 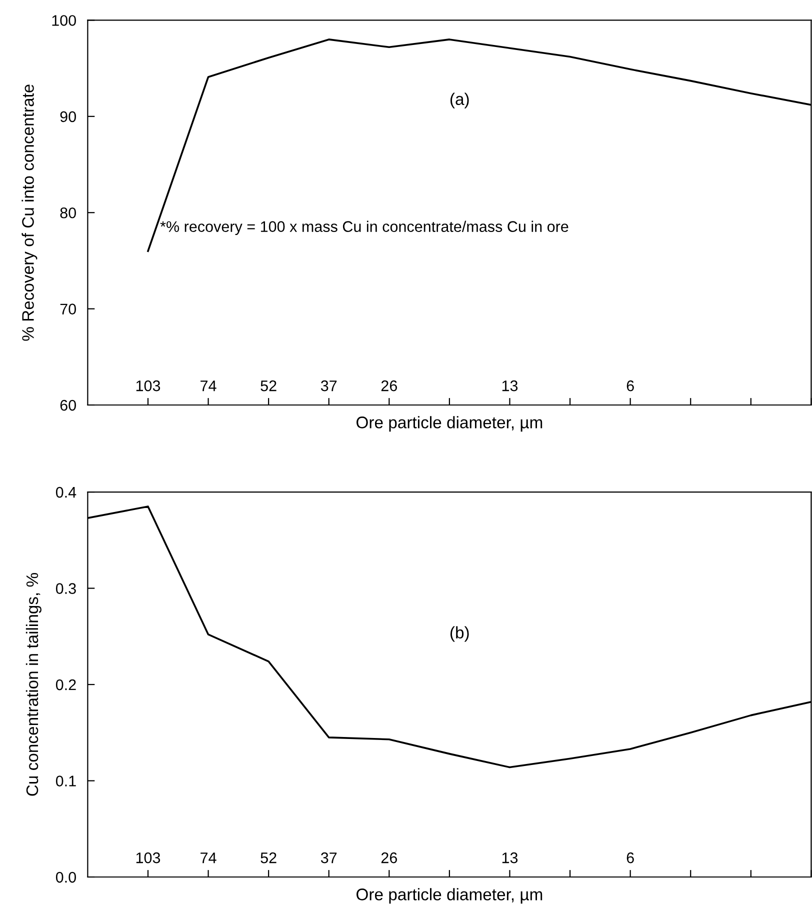 I want to click on y-tick-label: 0.1, so click(x=66, y=781).